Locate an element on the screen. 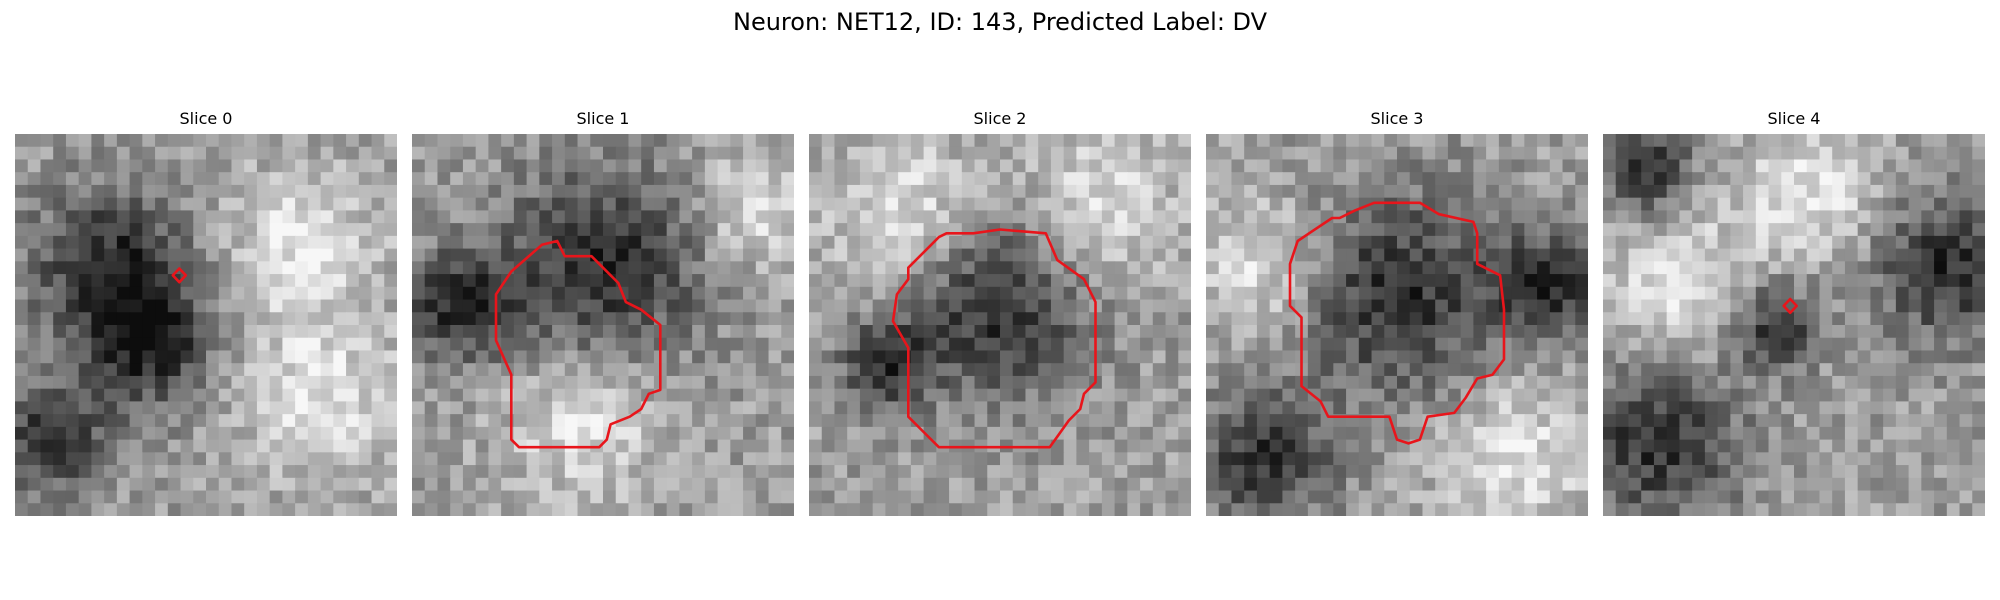 Image resolution: width=2000 pixels, height=600 pixels. slice-title: Slice 4 is located at coordinates (1794, 118).